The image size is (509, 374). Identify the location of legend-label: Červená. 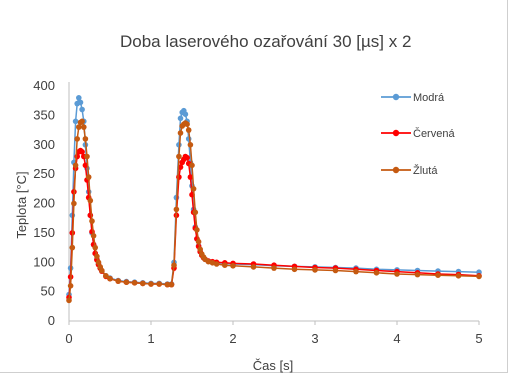
(434, 133).